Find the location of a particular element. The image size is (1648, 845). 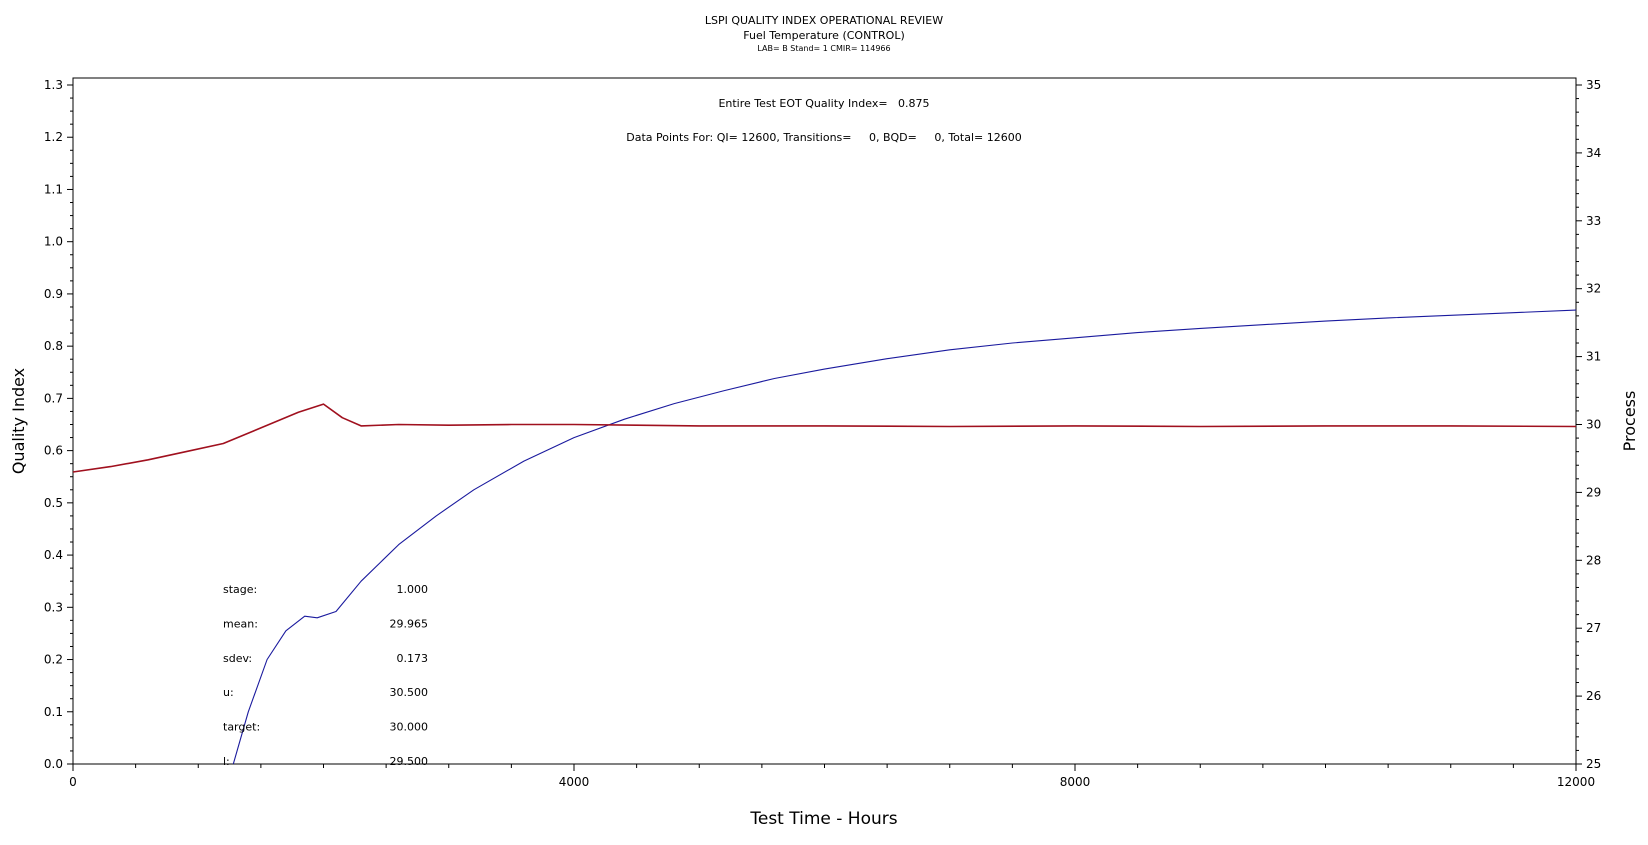

qi-annotation: Entire Test EOT Quality Index= 0.875 is located at coordinates (823, 103).